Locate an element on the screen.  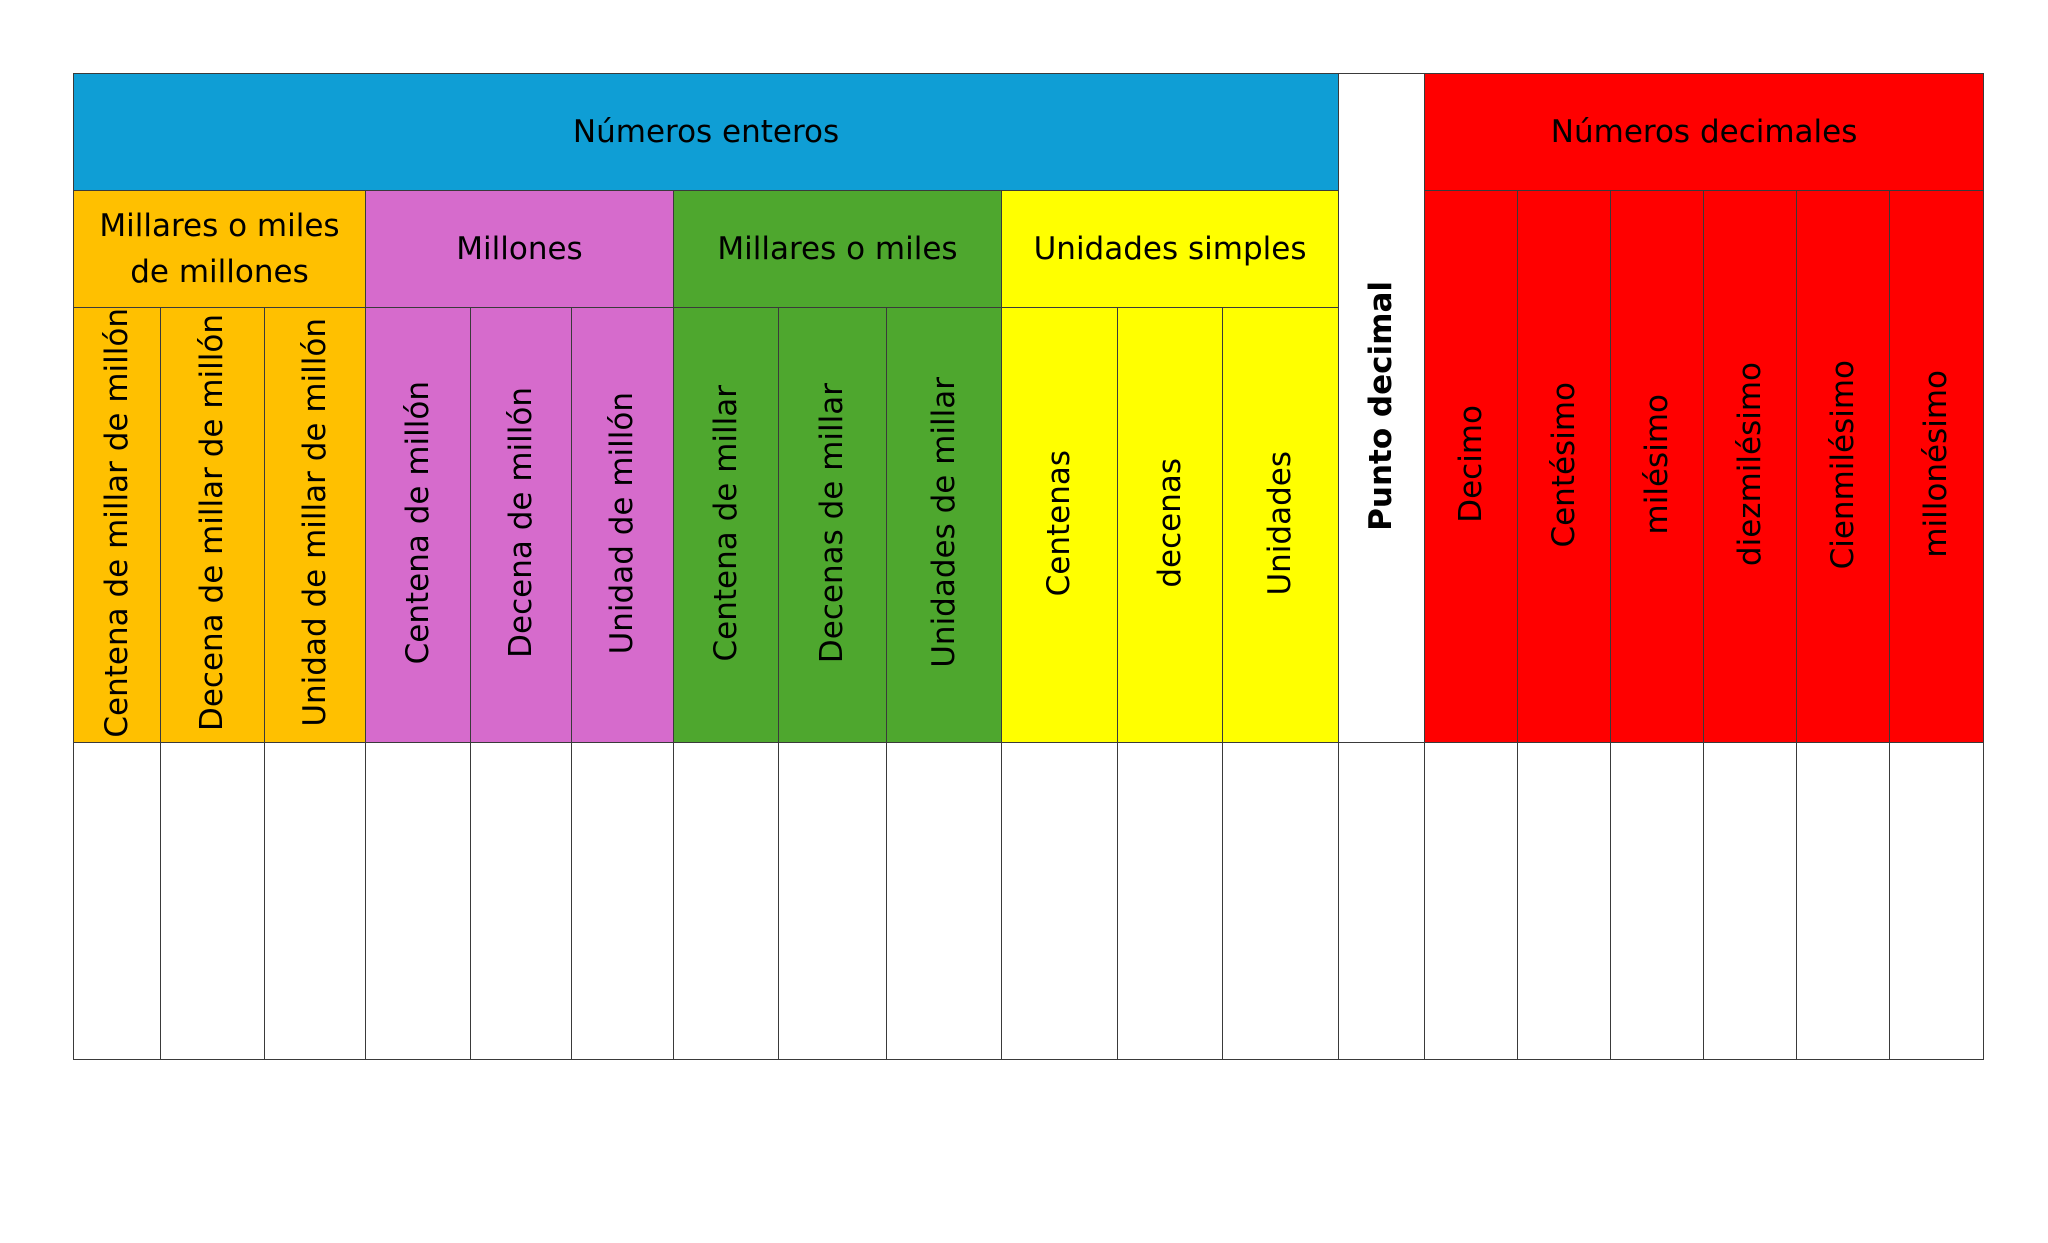
group-unidades-simples-label: Unidades simples is located at coordinates (1170, 249).